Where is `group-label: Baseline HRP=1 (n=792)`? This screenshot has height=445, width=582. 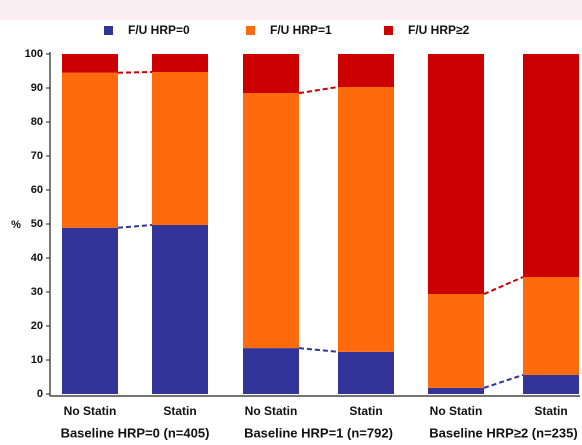 group-label: Baseline HRP=1 (n=792) is located at coordinates (318, 432).